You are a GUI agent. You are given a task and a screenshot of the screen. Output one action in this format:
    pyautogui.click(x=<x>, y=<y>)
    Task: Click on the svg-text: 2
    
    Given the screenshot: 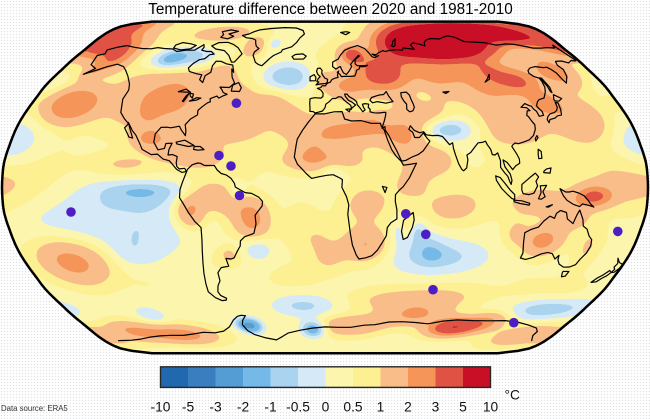 What is the action you would take?
    pyautogui.click(x=408, y=407)
    